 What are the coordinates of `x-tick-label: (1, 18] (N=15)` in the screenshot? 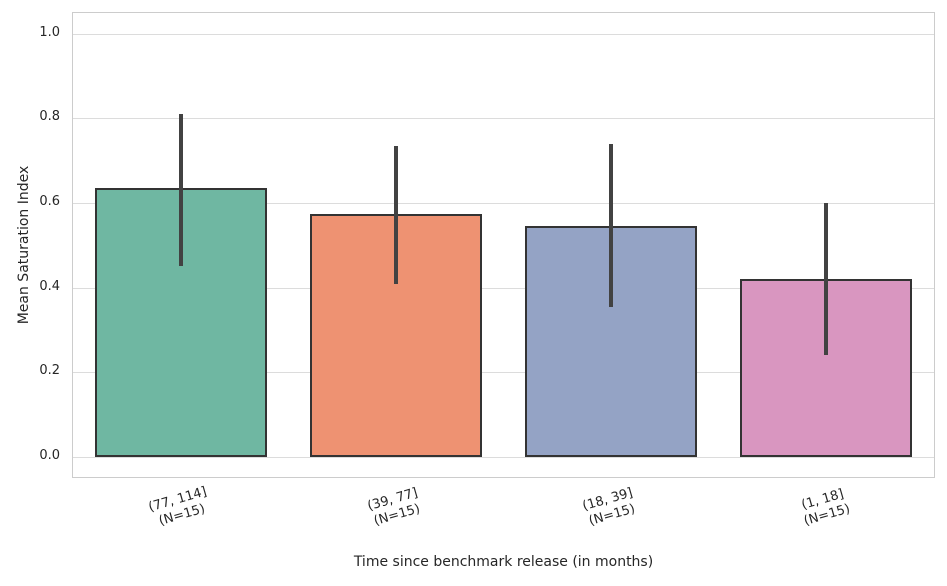 It's located at (825, 507).